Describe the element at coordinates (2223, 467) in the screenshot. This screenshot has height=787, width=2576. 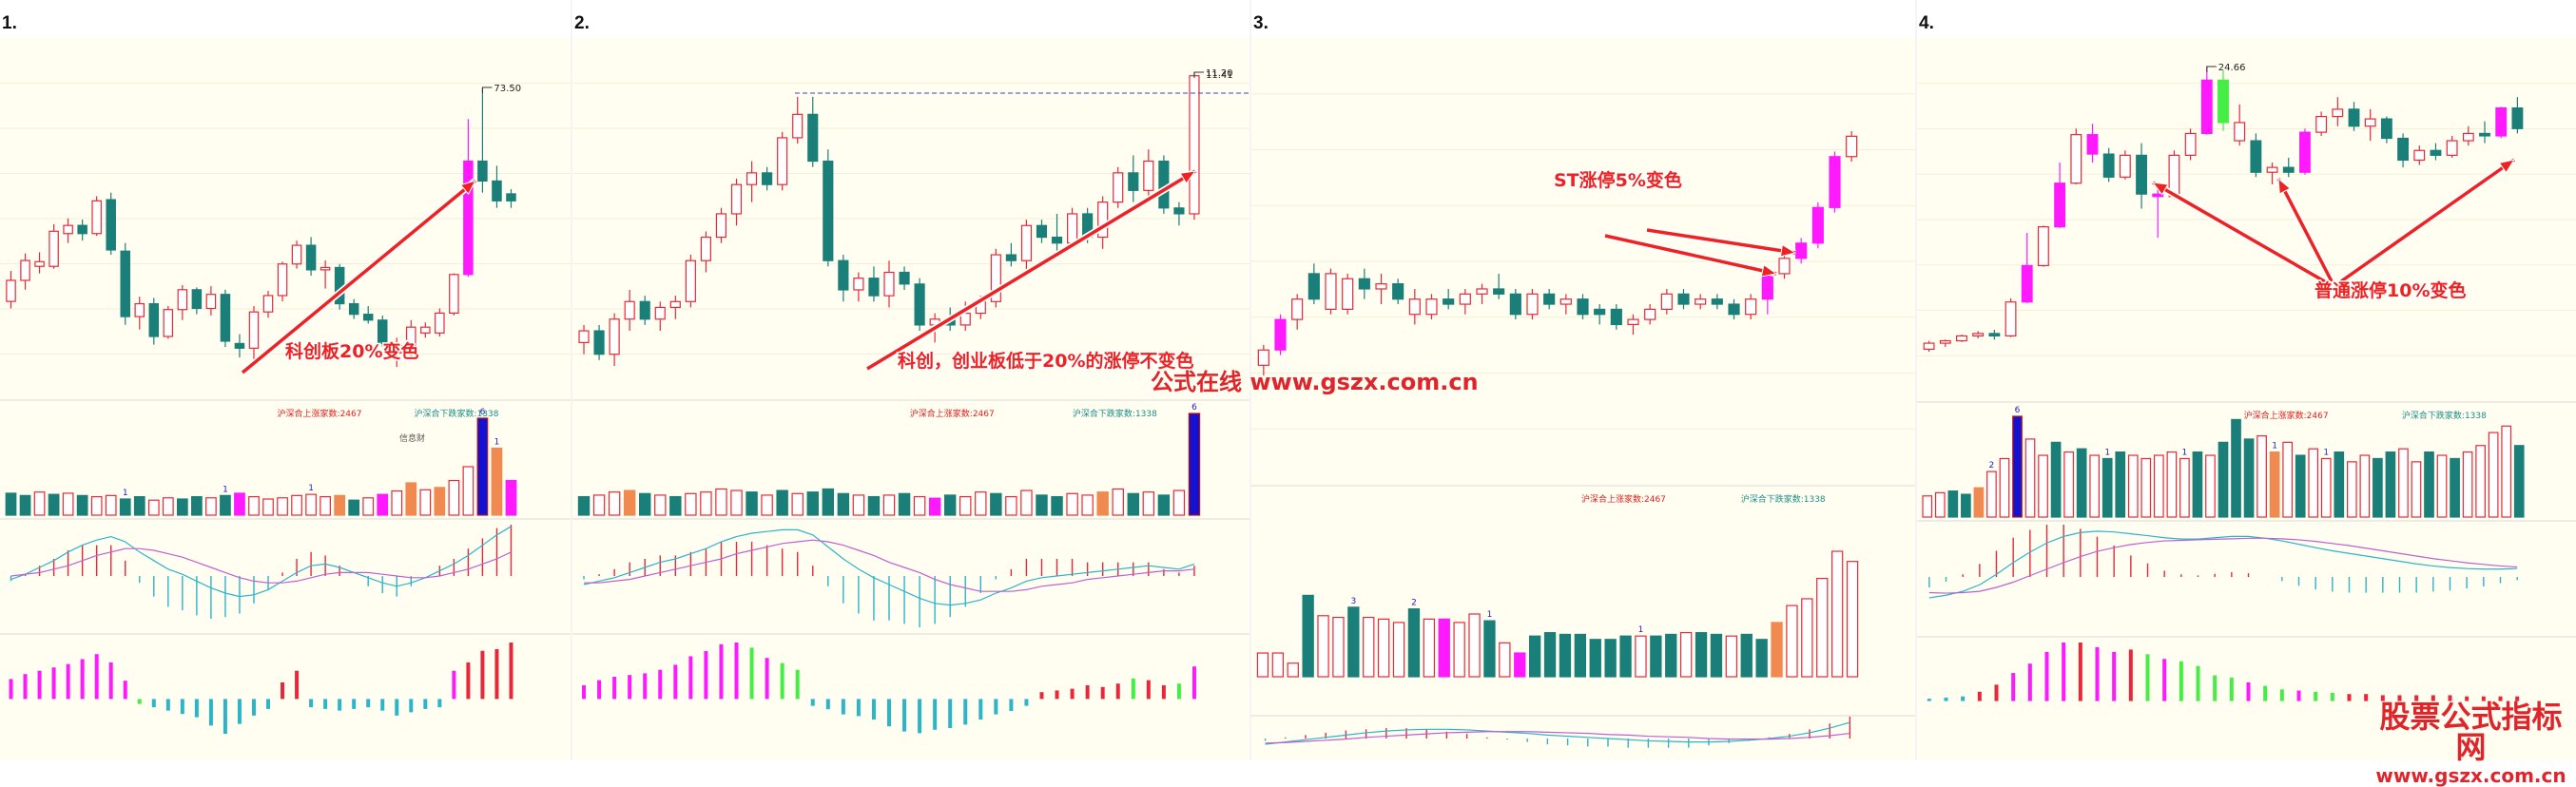
I see `volume-group` at that location.